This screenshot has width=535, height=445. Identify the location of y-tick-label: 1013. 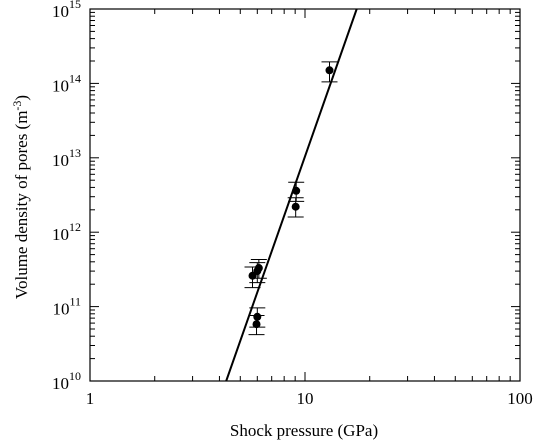
(66, 158).